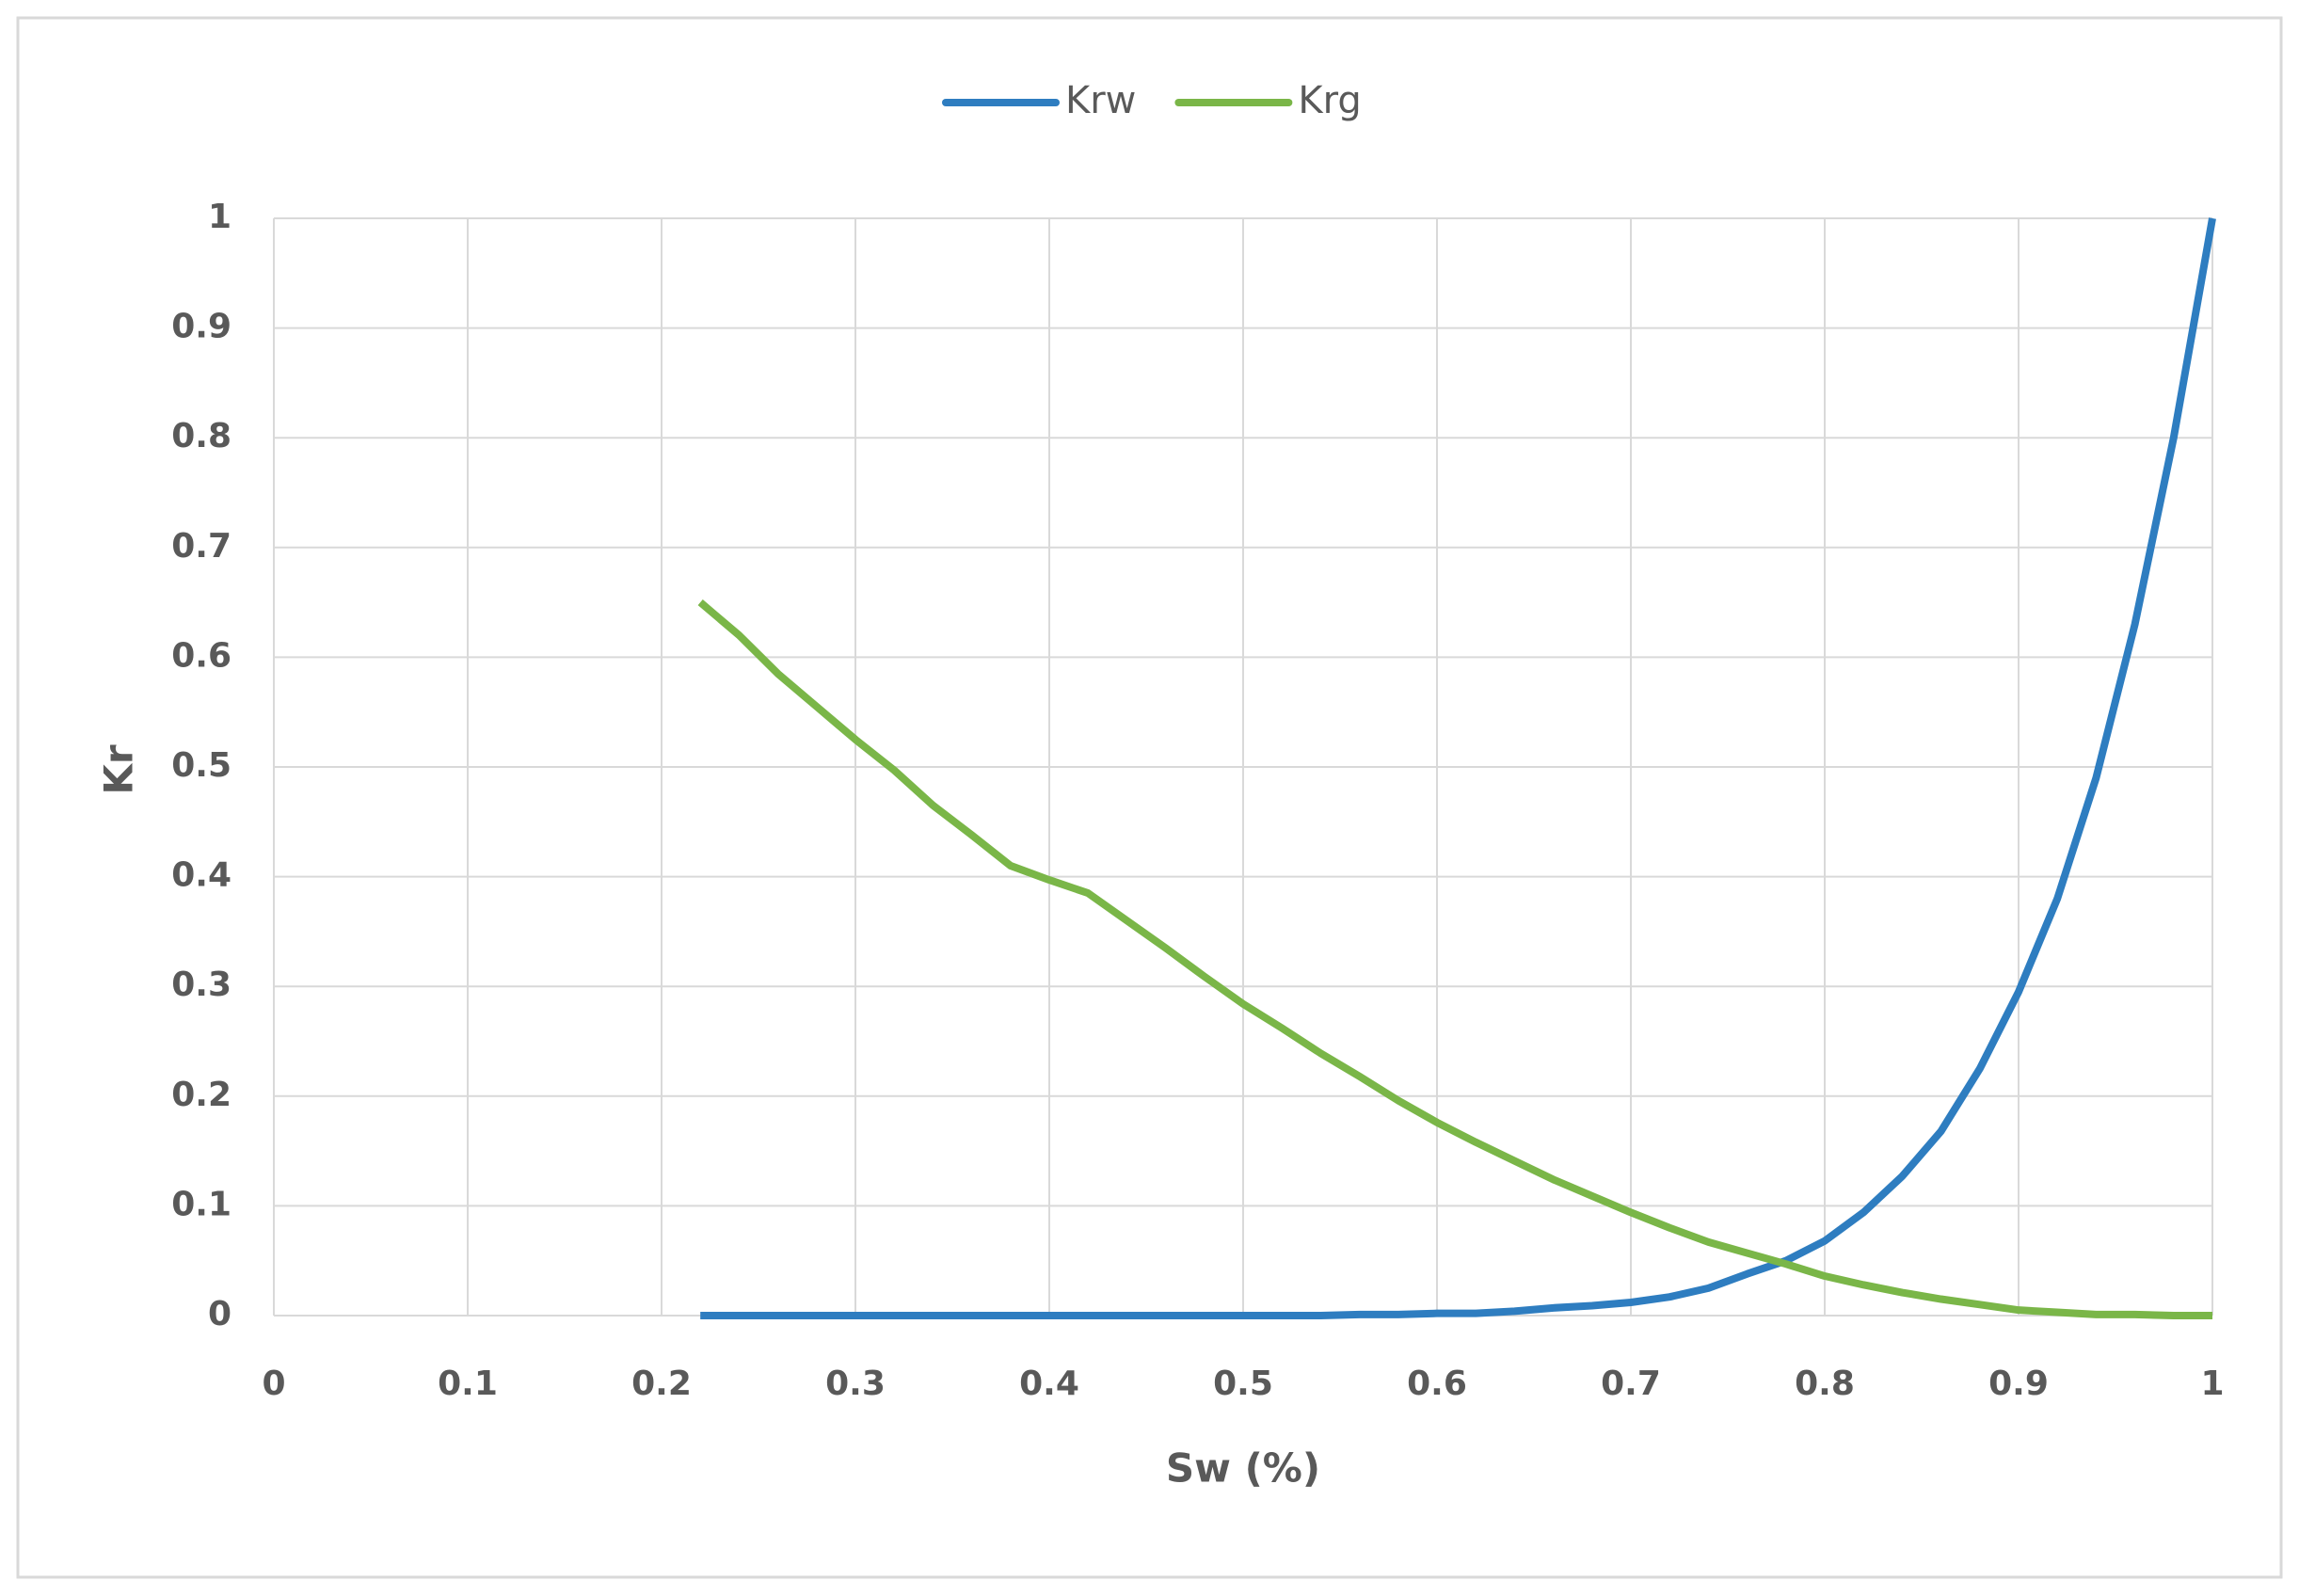  What do you see at coordinates (219, 1314) in the screenshot?
I see `y-tick-label: 0` at bounding box center [219, 1314].